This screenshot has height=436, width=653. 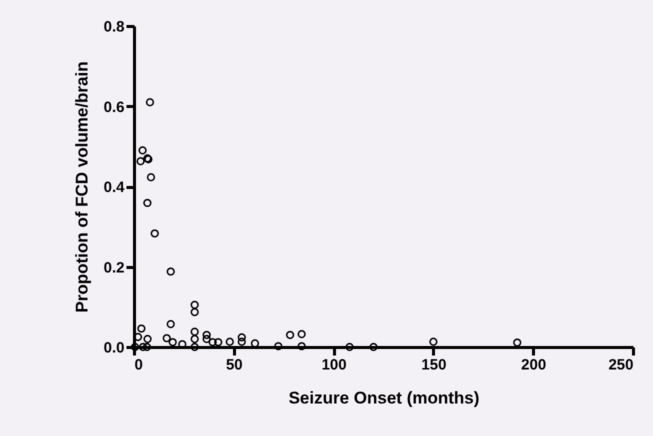 What do you see at coordinates (384, 398) in the screenshot?
I see `x-axis-title: Seizure Onset (months)` at bounding box center [384, 398].